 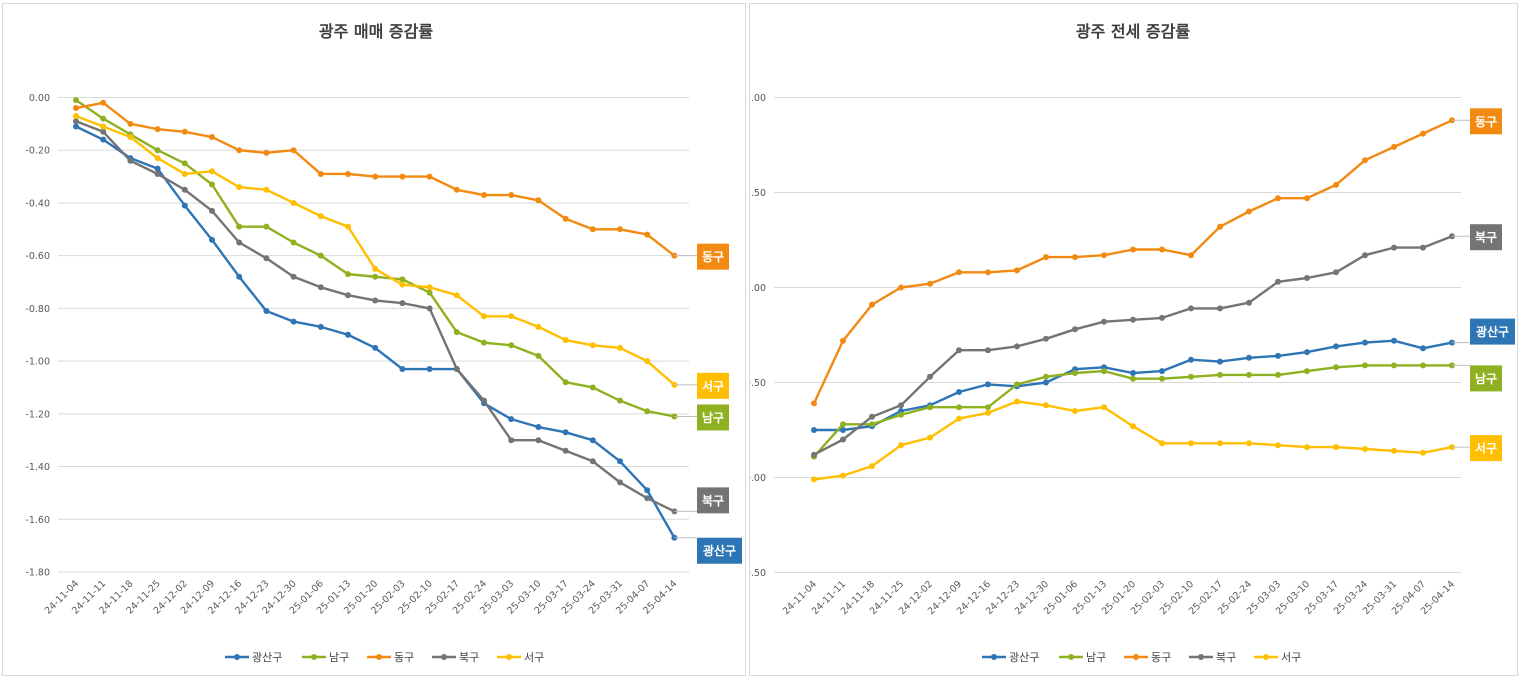 I want to click on series-line, so click(x=1133, y=385).